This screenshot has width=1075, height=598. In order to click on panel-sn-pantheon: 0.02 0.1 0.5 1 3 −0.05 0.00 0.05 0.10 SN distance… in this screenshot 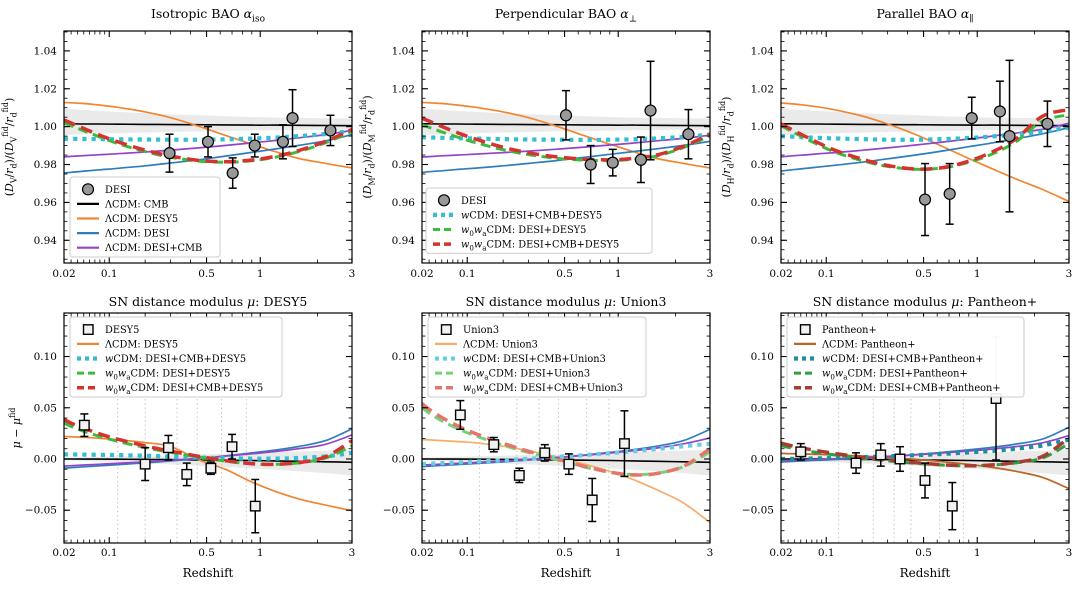, I will do `click(907, 437)`.